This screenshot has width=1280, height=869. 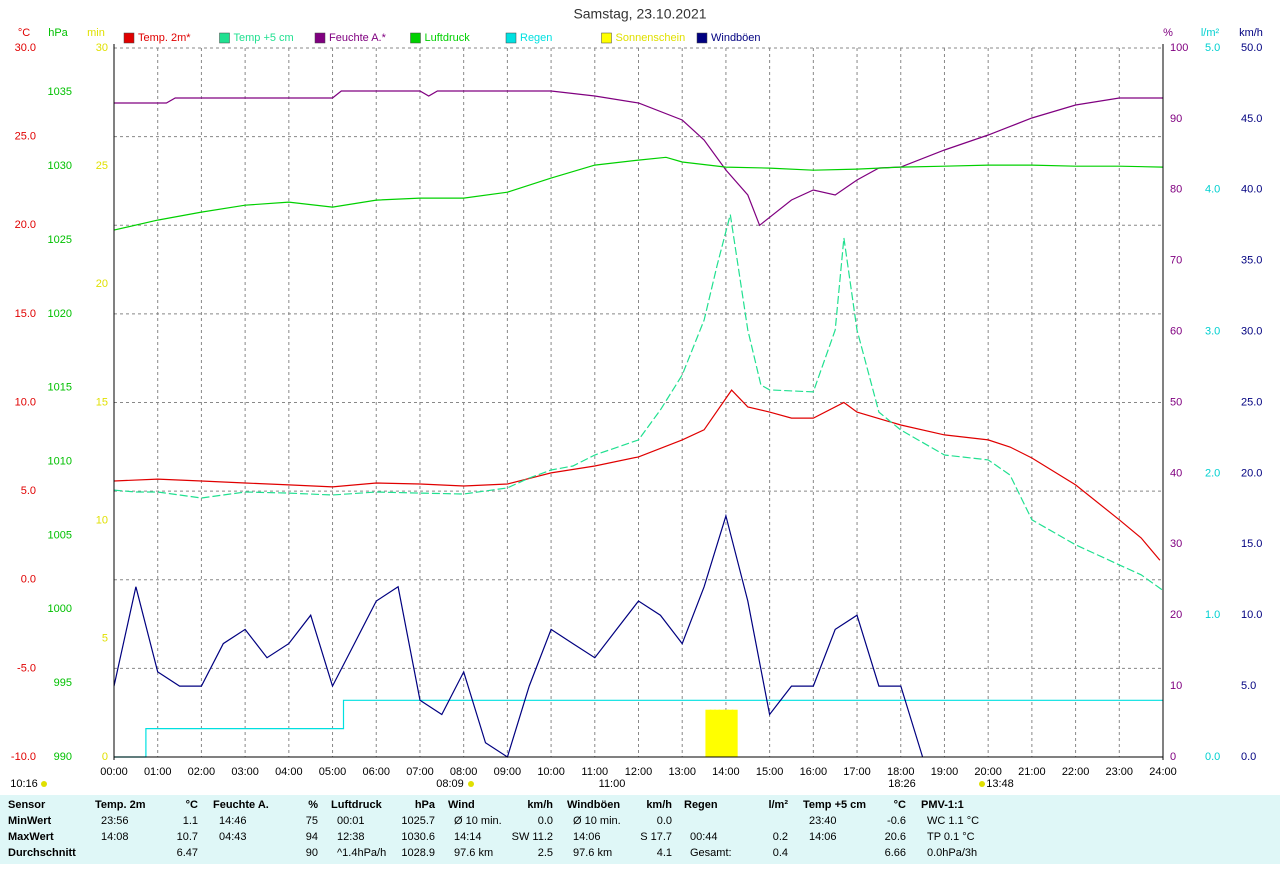 I want to click on y-tick-label: 40.0, so click(x=1251, y=190).